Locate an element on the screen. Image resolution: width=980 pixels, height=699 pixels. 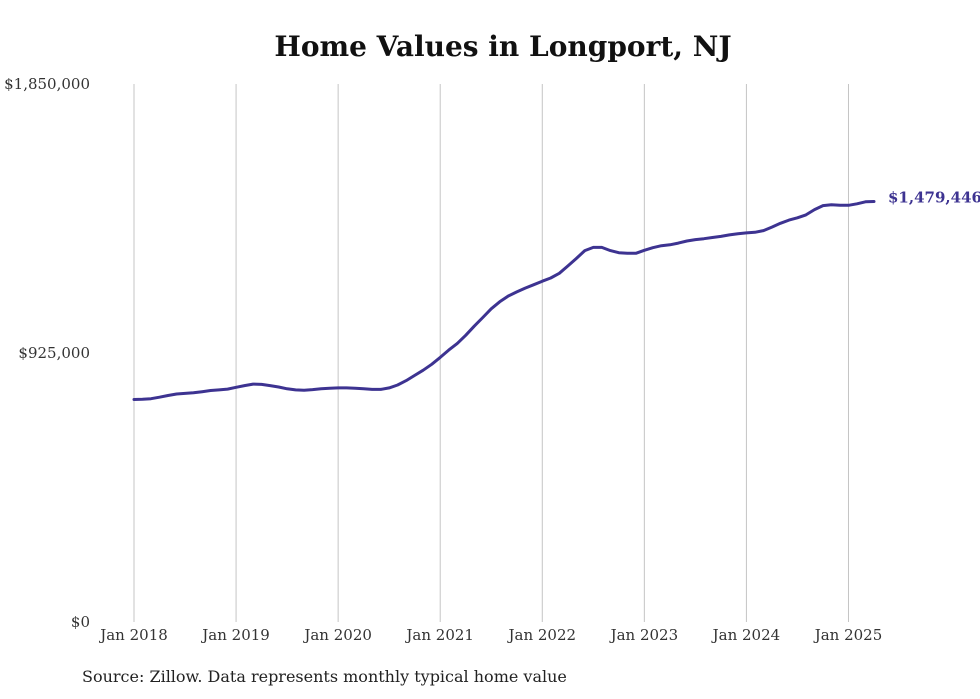
y-tick-label: $1,850,000 is located at coordinates (47, 84).